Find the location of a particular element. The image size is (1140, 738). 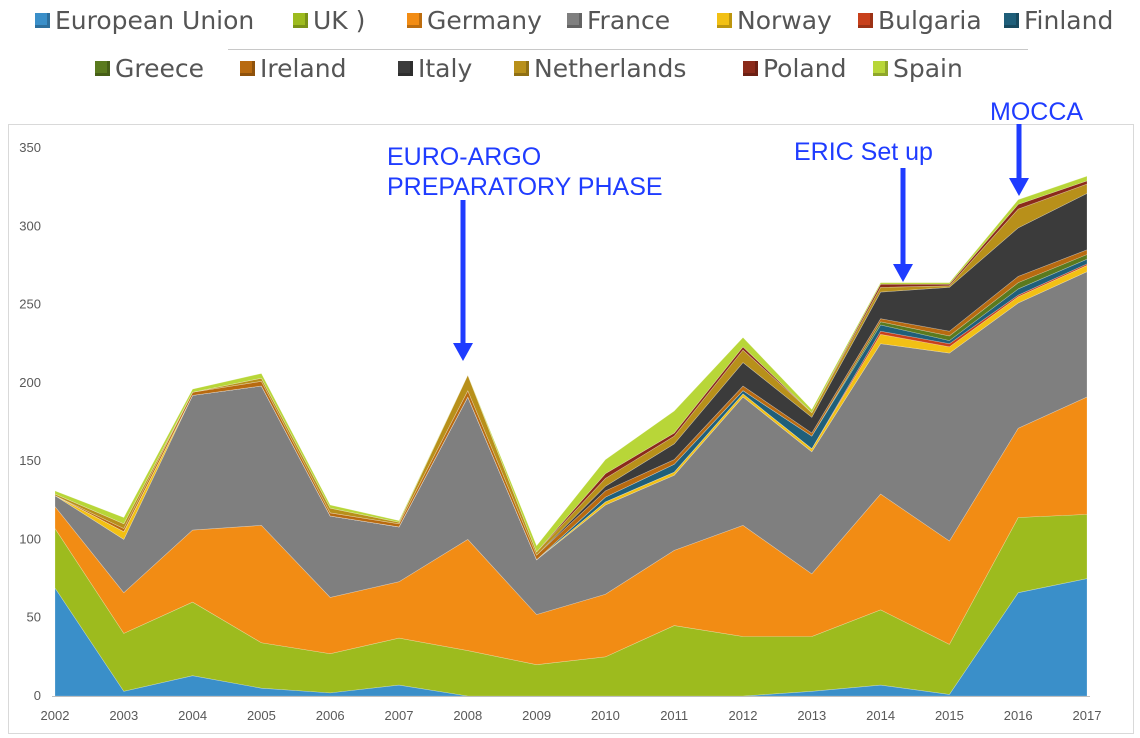

legend-swatch-european-union is located at coordinates (42, 20).